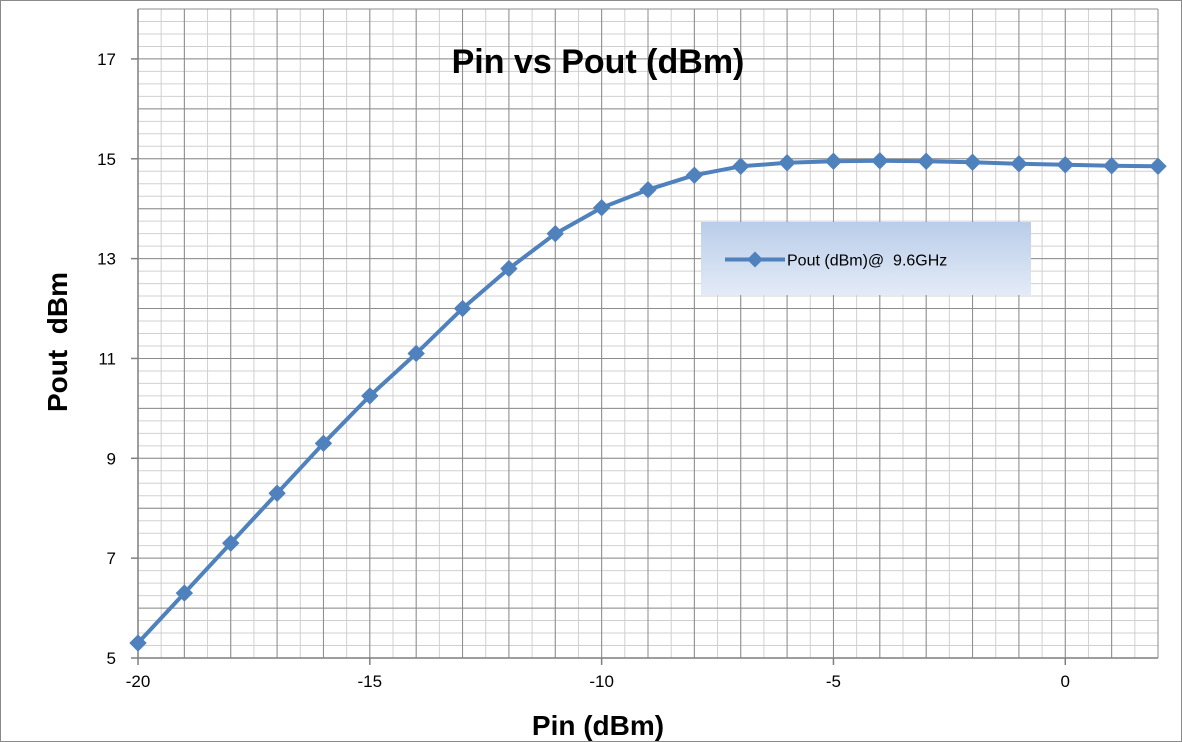 This screenshot has height=742, width=1182. Describe the element at coordinates (598, 62) in the screenshot. I see `chart-title: Pin vs Pout (dBm)` at that location.